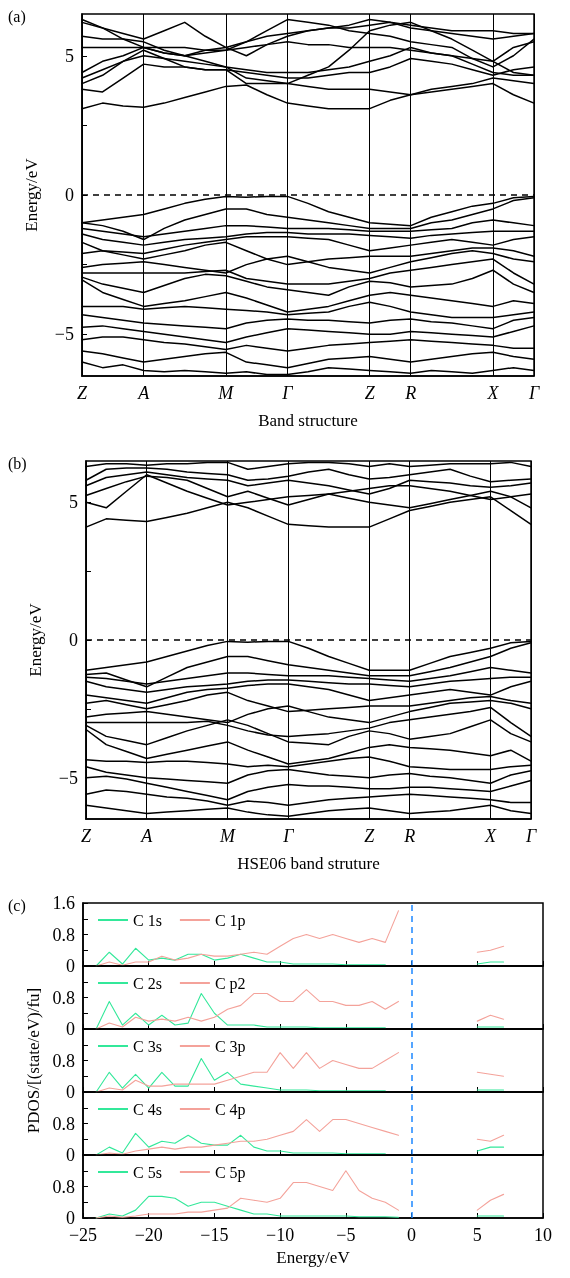 This screenshot has width=570, height=1278. What do you see at coordinates (17, 463) in the screenshot?
I see `text: (b)` at bounding box center [17, 463].